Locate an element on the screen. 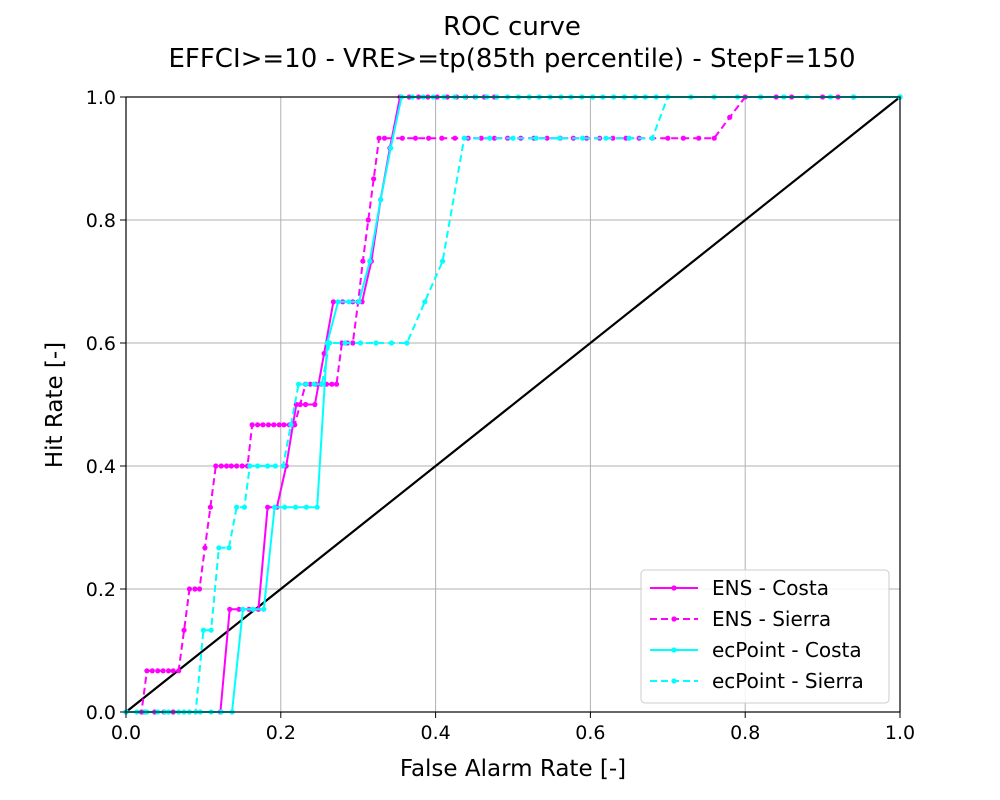 Image resolution: width=1000 pixels, height=800 pixels. chart-title: ROC curve is located at coordinates (512, 27).